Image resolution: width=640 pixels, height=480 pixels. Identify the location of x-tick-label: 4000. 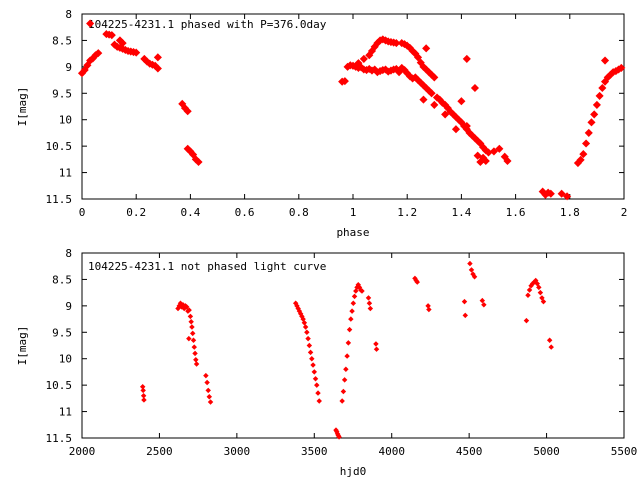
(391, 451).